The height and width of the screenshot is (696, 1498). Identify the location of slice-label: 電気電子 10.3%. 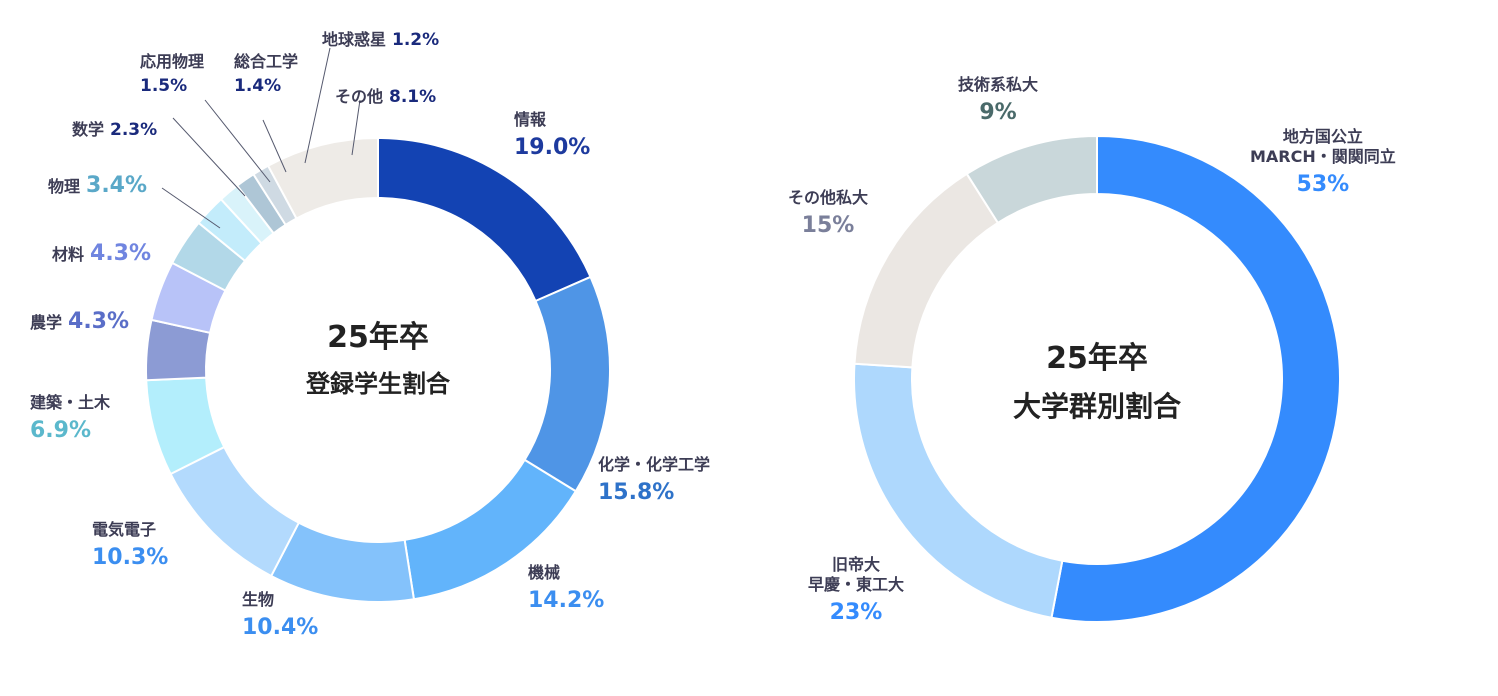
(130, 546).